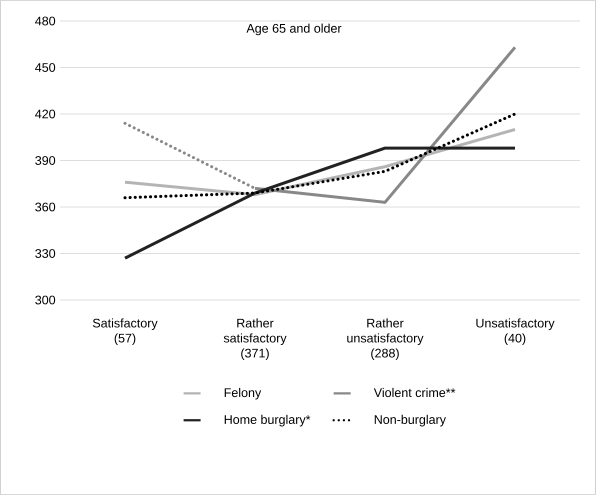  What do you see at coordinates (45, 207) in the screenshot?
I see `y-tick-label: 360` at bounding box center [45, 207].